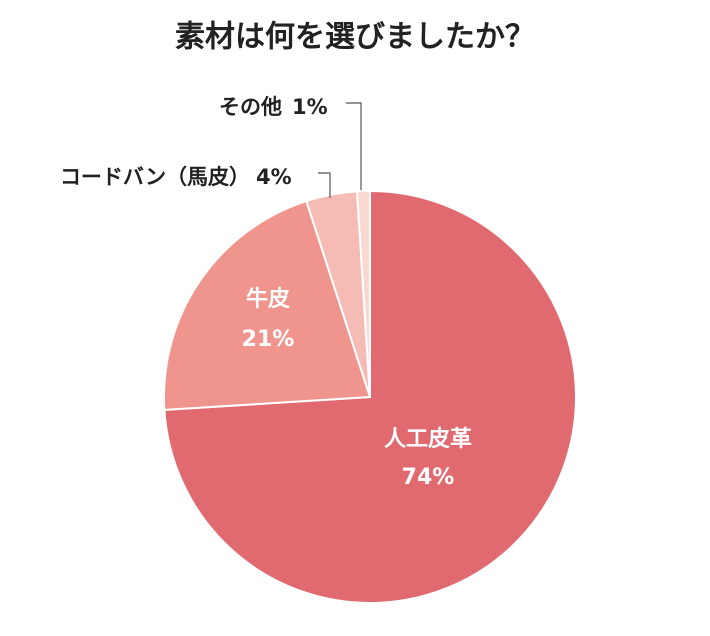 The image size is (710, 636). I want to click on value-label: 4%, so click(274, 177).